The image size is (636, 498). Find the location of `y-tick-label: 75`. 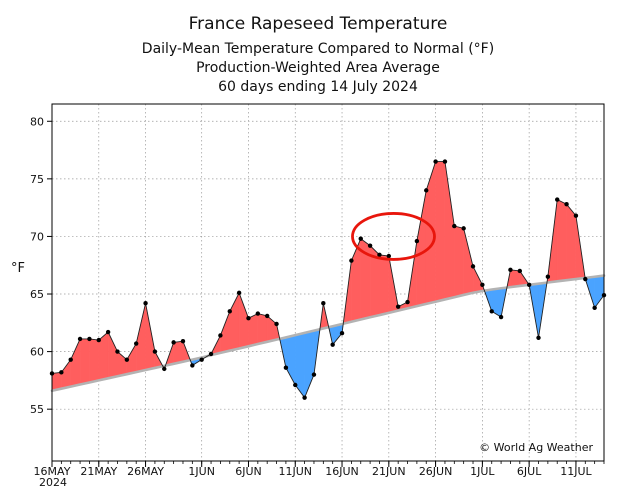

y-tick-label: 75 is located at coordinates (37, 179).